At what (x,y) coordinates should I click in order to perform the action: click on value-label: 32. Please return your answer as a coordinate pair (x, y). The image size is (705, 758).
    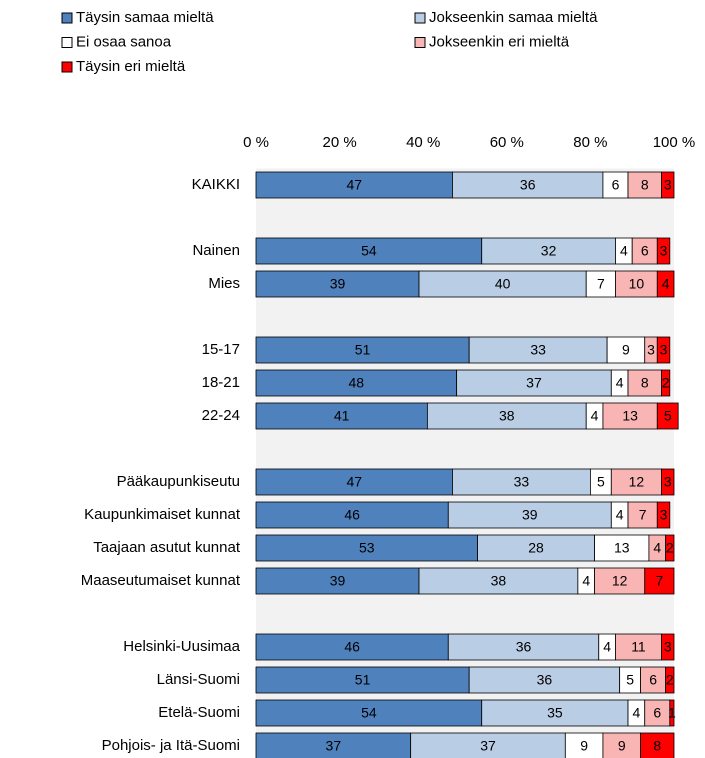
    Looking at the image, I should click on (549, 251).